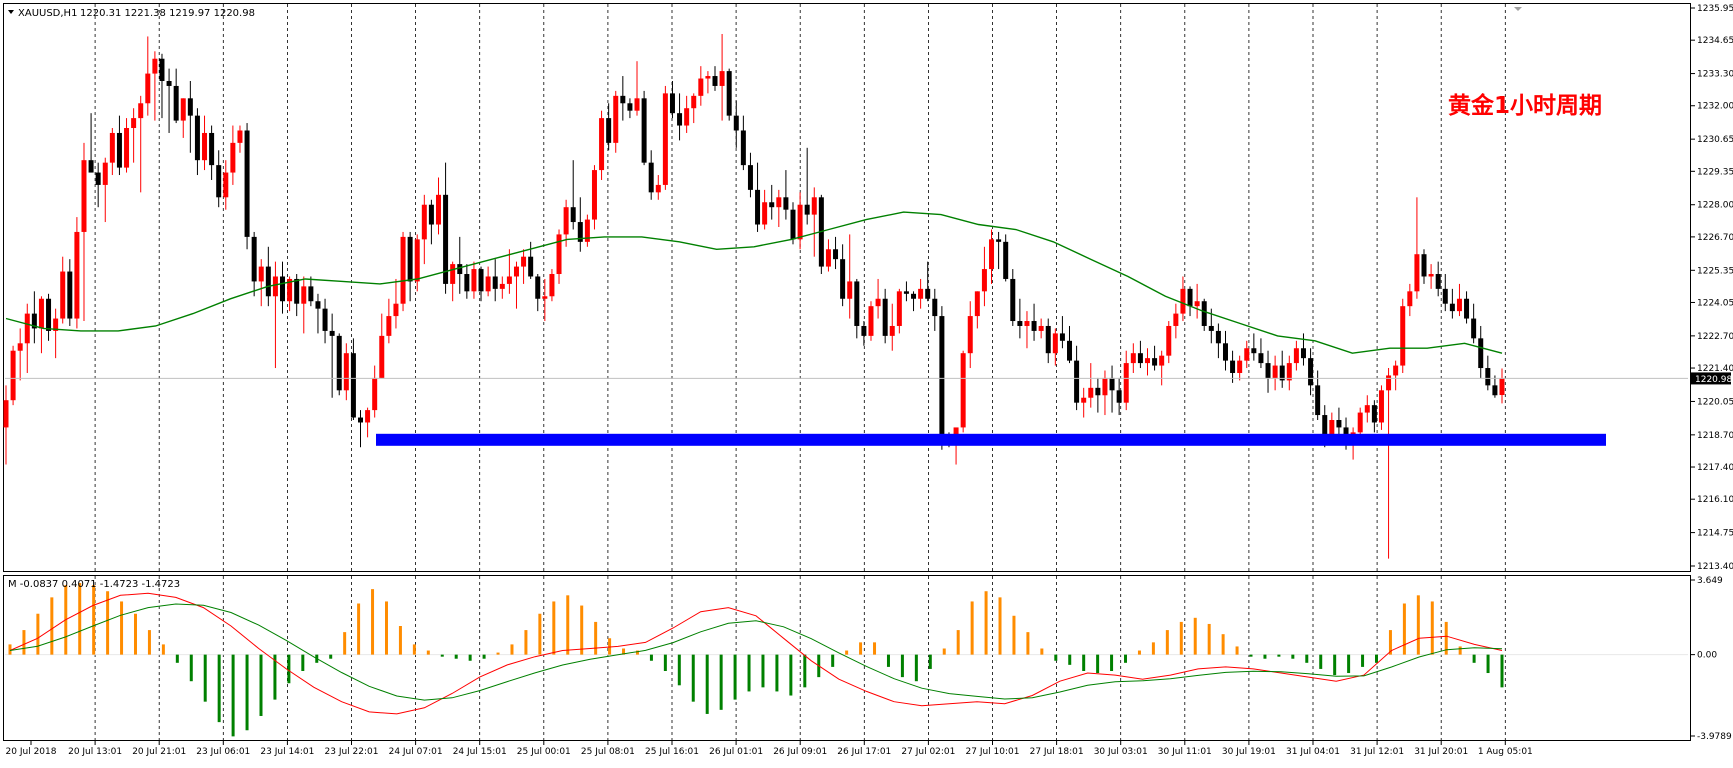 The height and width of the screenshot is (768, 1733). I want to click on dropdown-triangle-icon, so click(11, 12).